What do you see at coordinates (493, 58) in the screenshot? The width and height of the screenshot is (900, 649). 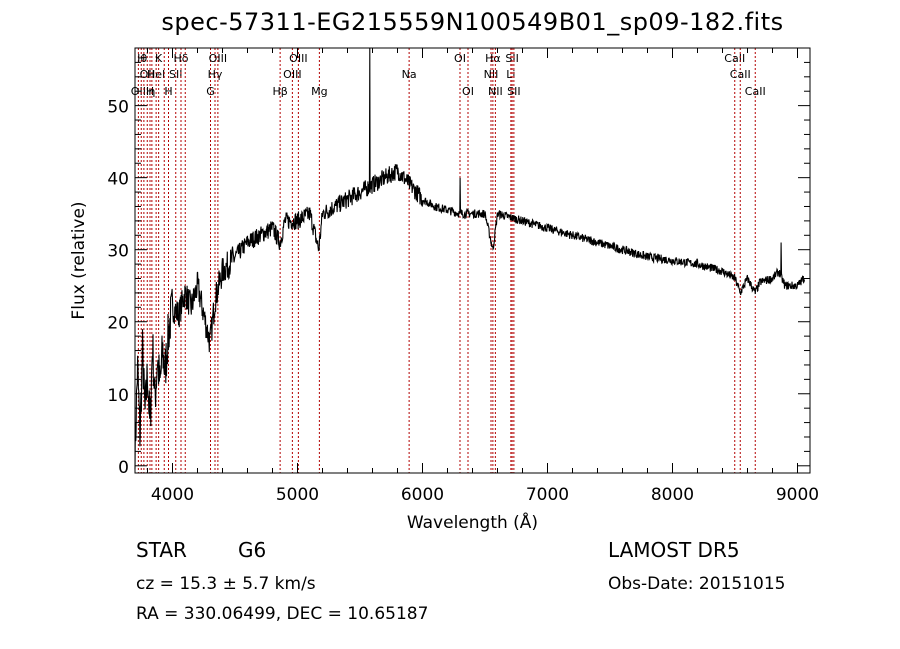 I see `line-marker-label: Hα` at bounding box center [493, 58].